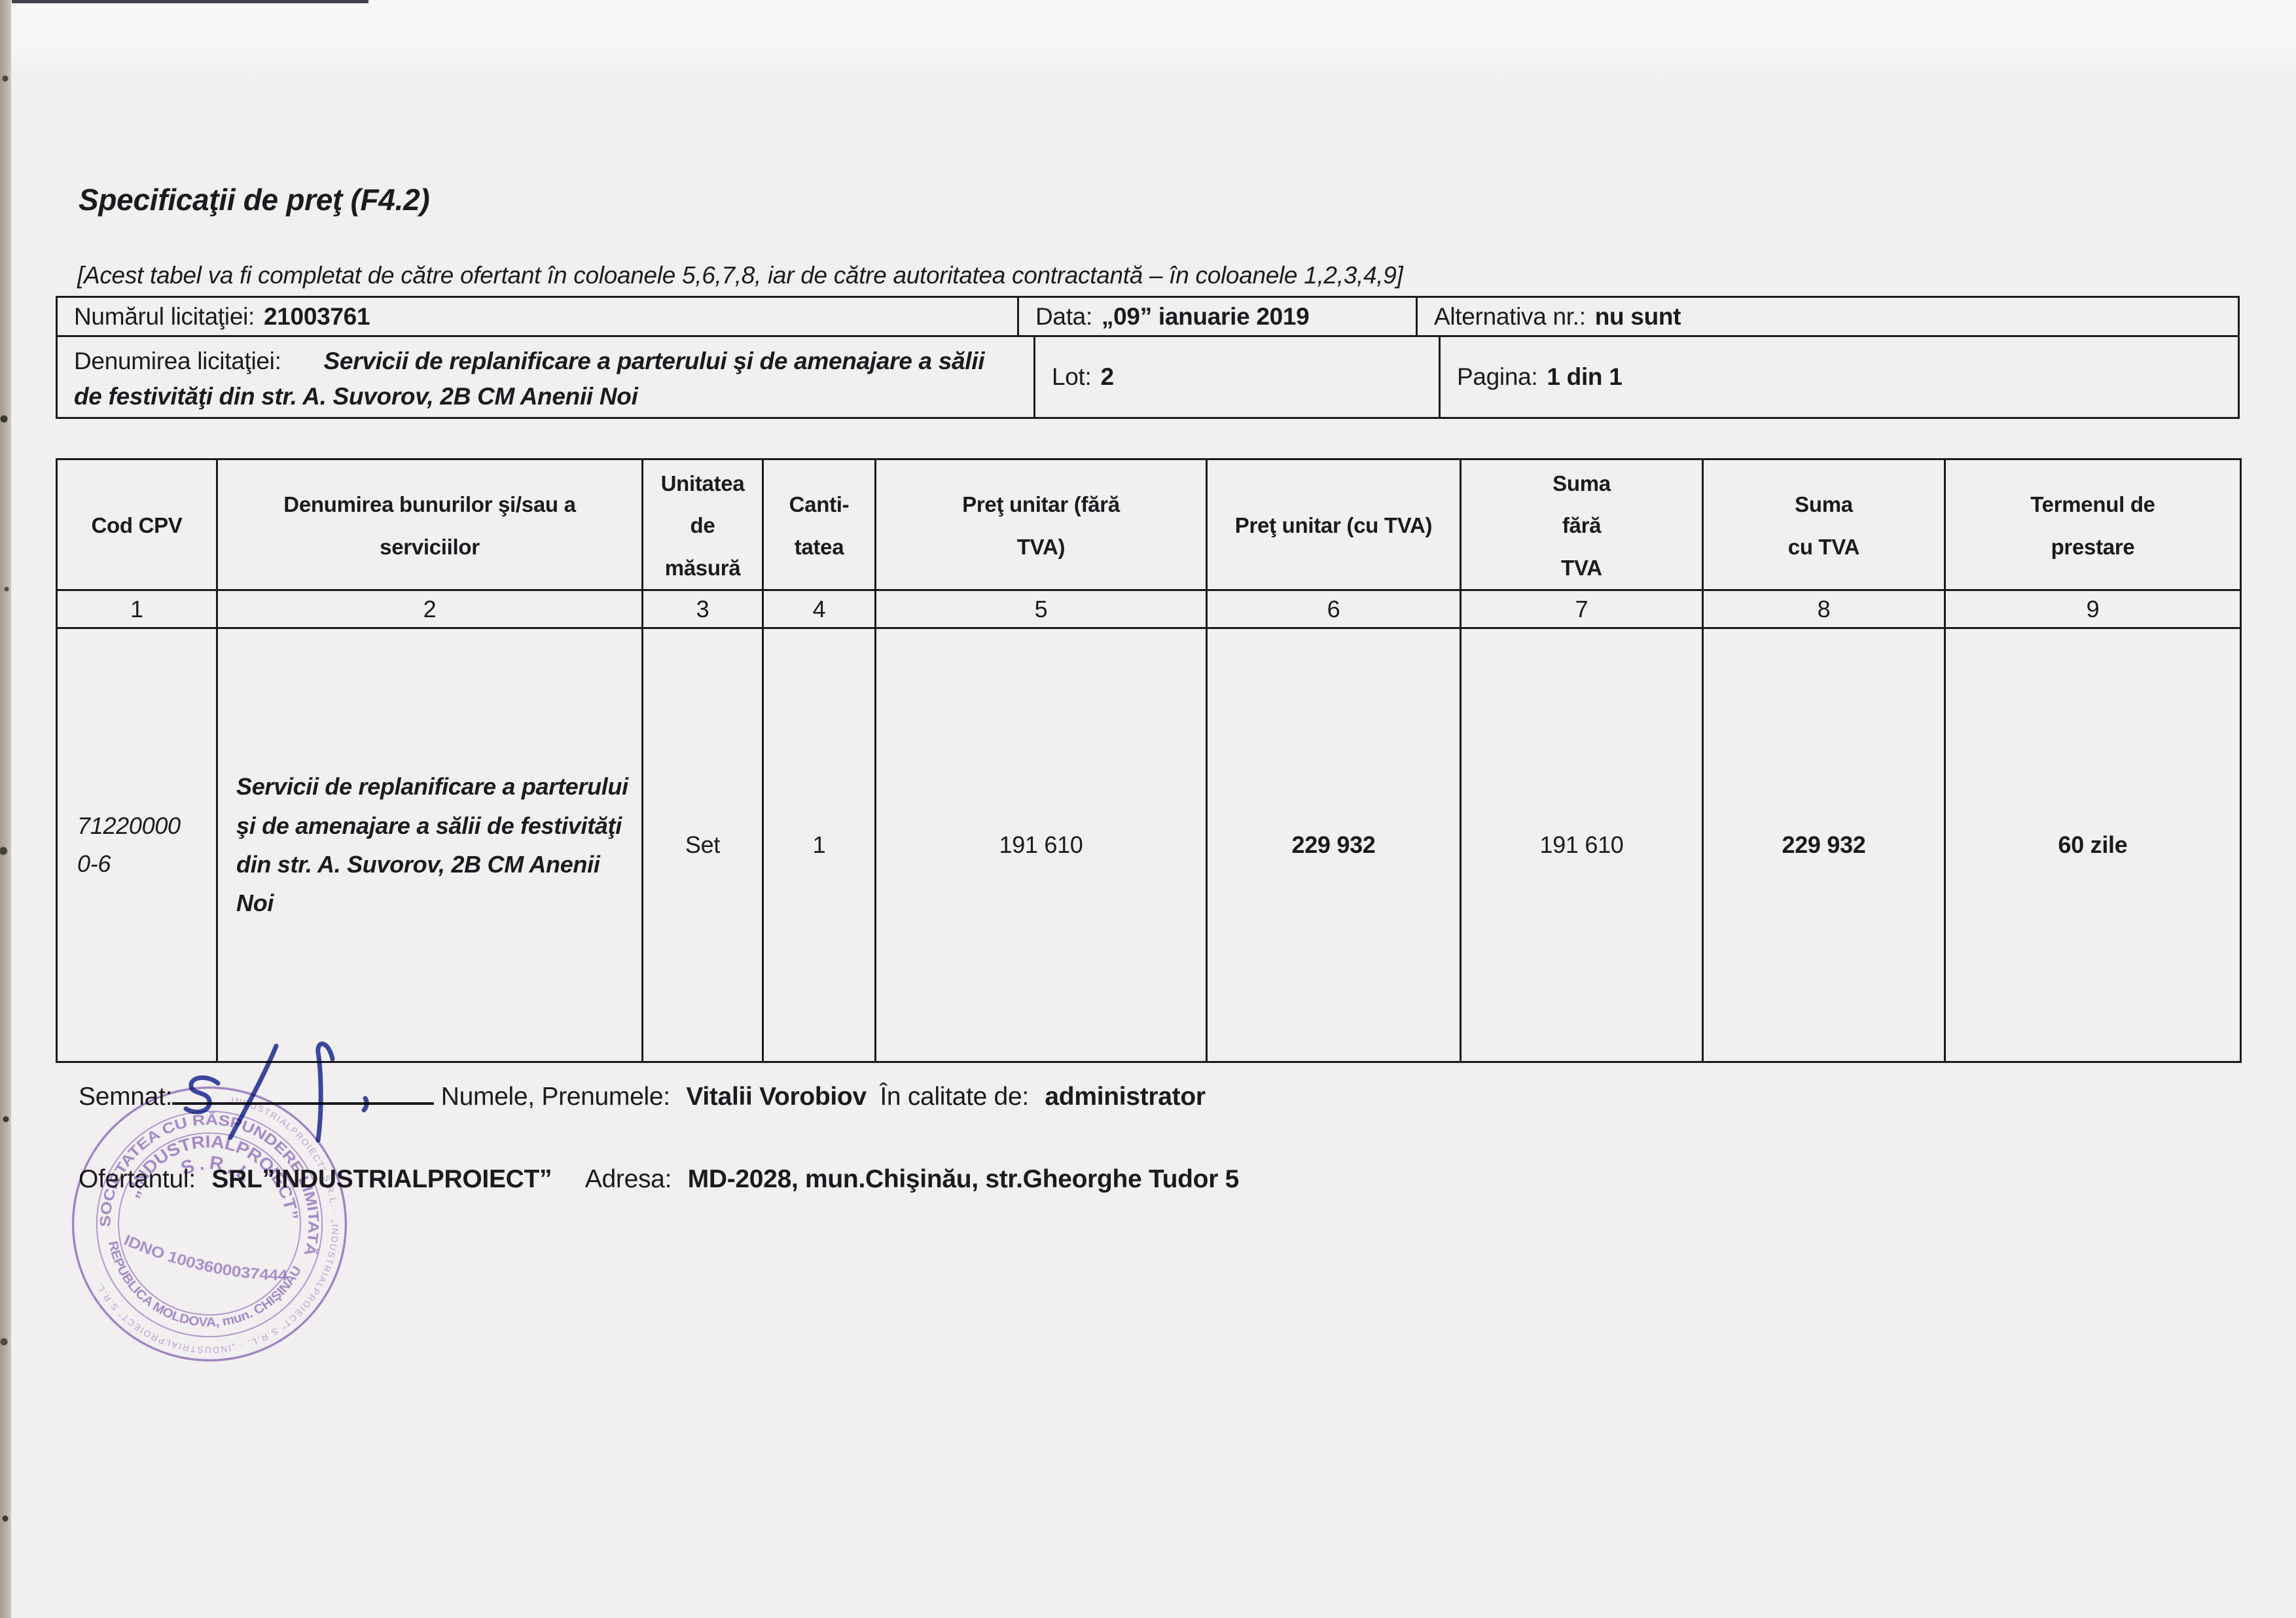  What do you see at coordinates (137, 525) in the screenshot?
I see `header-cod-cpv: Cod CPV` at bounding box center [137, 525].